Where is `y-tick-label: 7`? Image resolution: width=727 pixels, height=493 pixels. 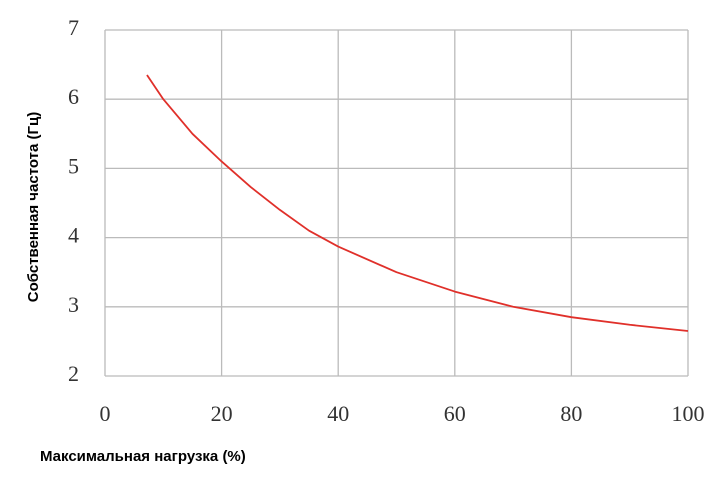
y-tick-label: 7 is located at coordinates (73, 27).